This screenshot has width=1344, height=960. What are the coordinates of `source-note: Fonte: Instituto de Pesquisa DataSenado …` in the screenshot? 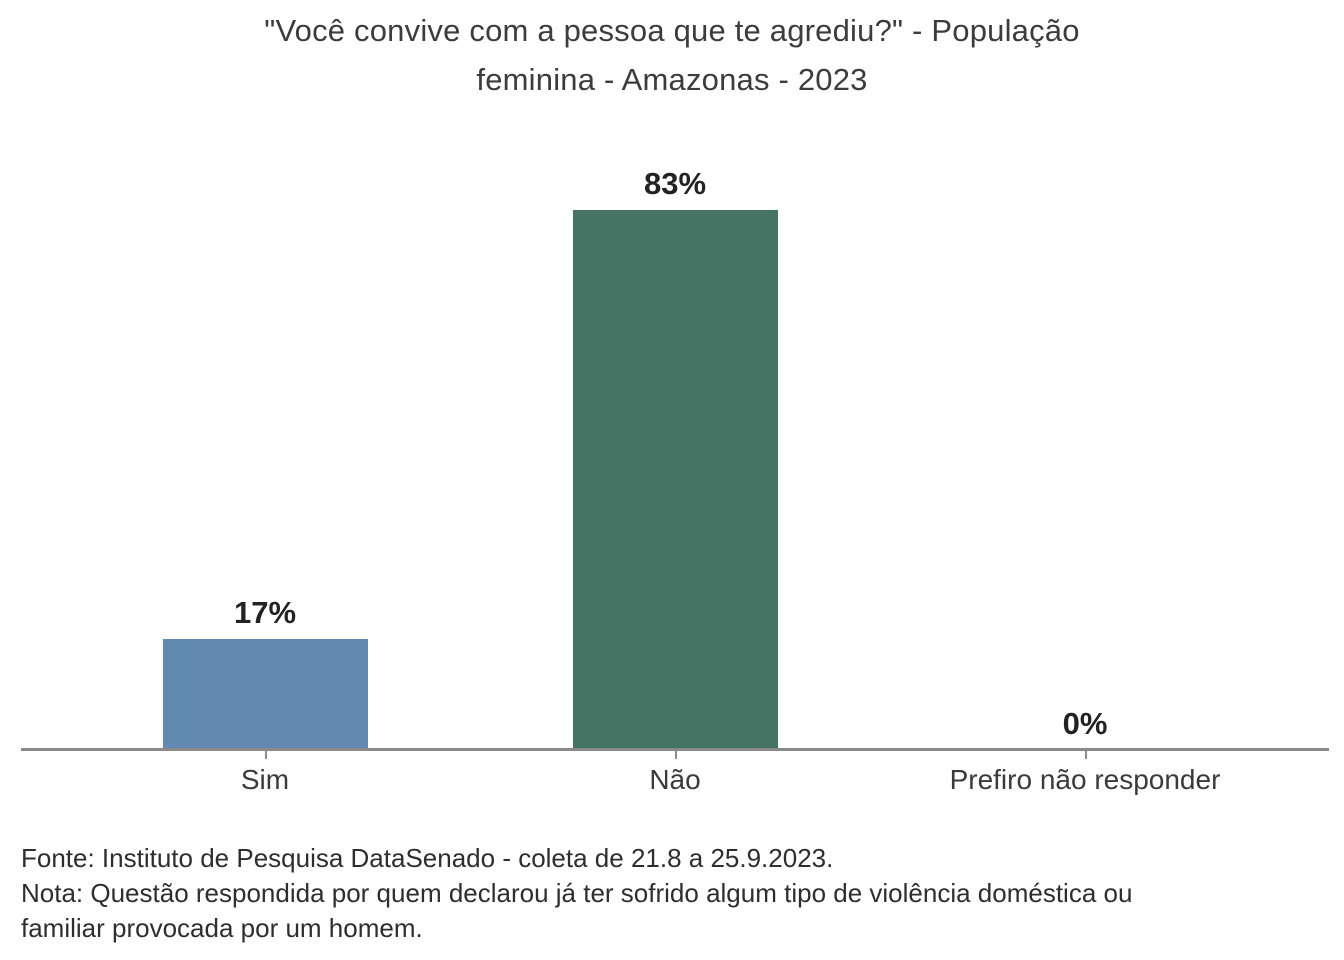 It's located at (427, 858).